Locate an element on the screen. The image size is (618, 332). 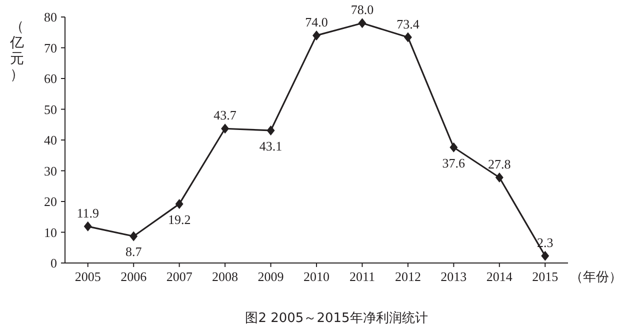
x-tick-label: 2007 is located at coordinates (179, 276).